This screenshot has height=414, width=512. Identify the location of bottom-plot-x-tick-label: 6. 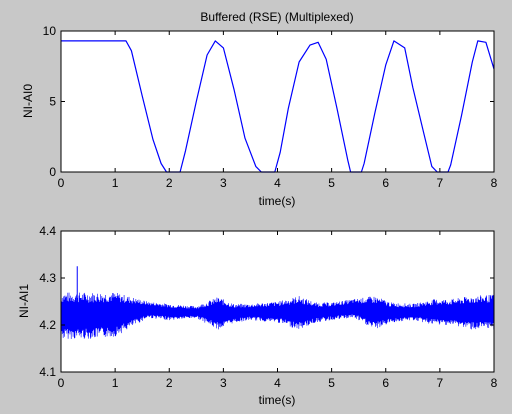
(385, 383).